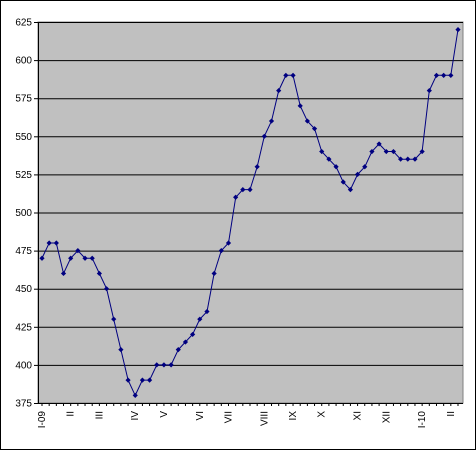  I want to click on x-tick-label-1: II, so click(71, 414).